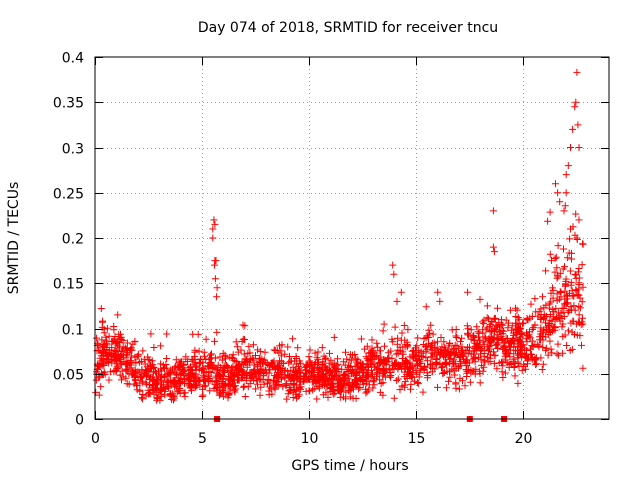 The image size is (640, 480). What do you see at coordinates (95, 439) in the screenshot?
I see `x-tick-label: 0` at bounding box center [95, 439].